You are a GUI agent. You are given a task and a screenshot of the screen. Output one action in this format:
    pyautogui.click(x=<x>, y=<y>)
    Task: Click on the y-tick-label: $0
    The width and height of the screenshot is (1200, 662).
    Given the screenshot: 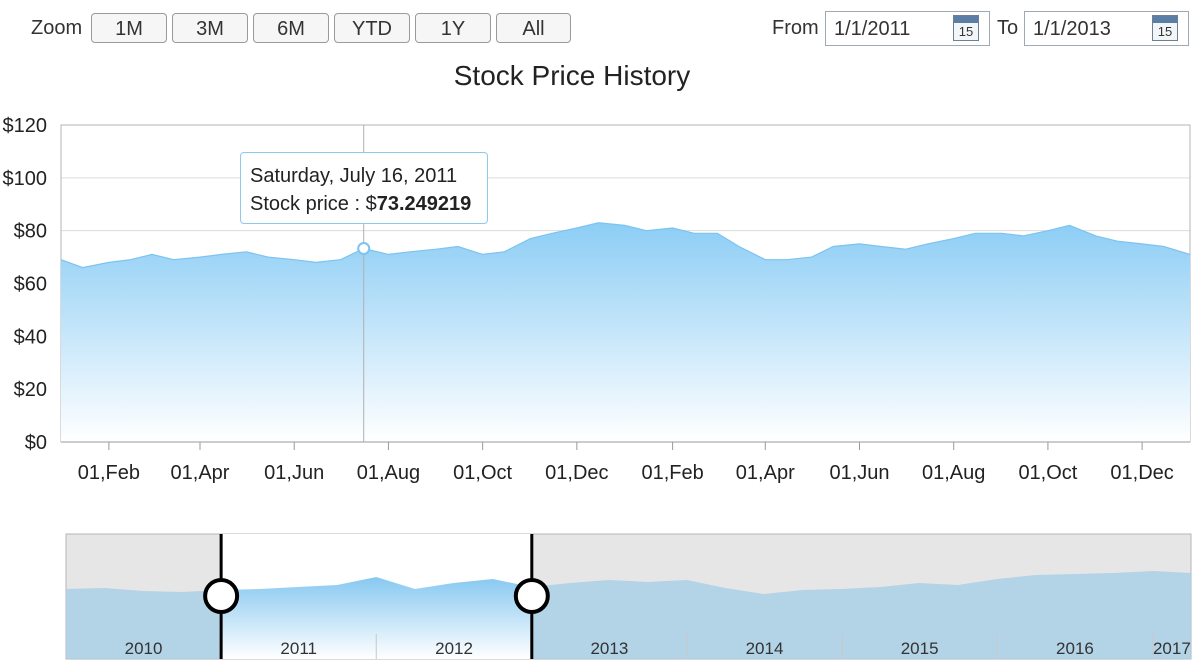 What is the action you would take?
    pyautogui.click(x=36, y=443)
    